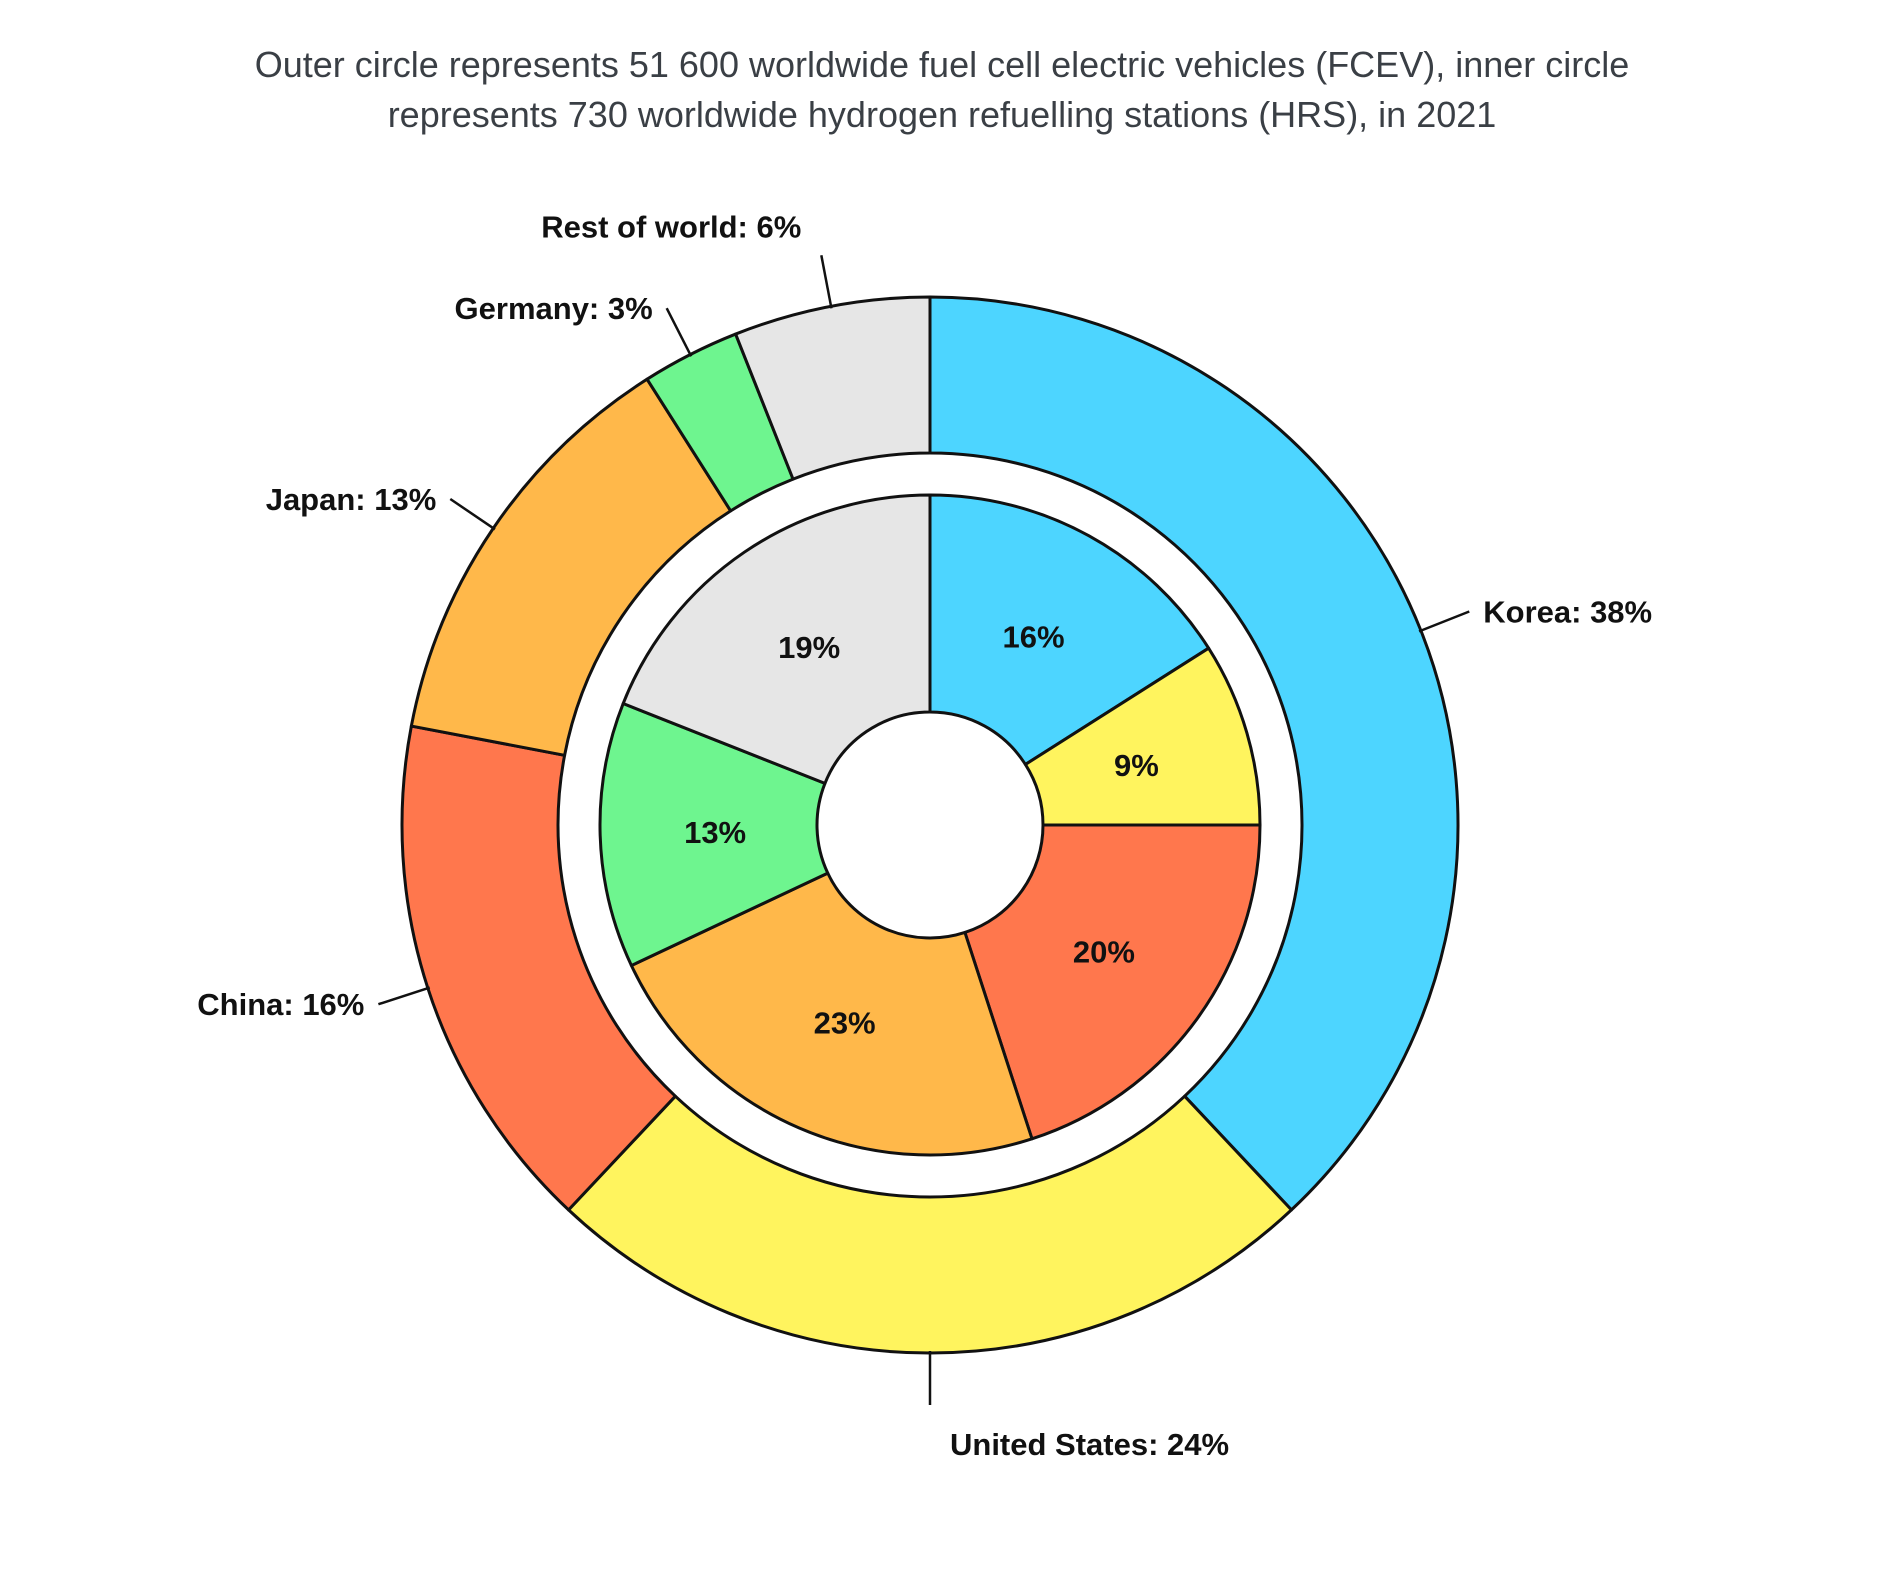 The image size is (1884, 1572). Describe the element at coordinates (1089, 1444) in the screenshot. I see `outer-label-united-states: United States: 24%` at that location.